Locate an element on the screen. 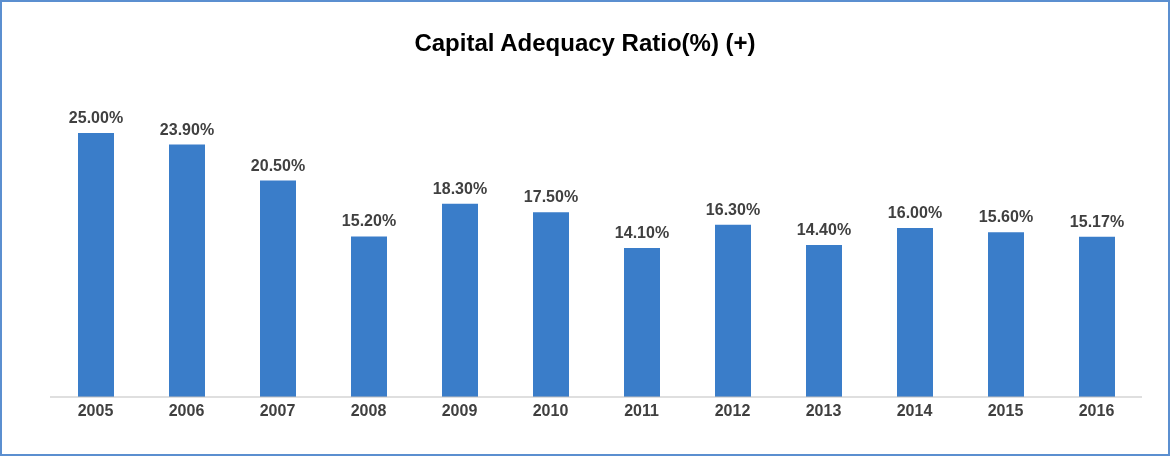 The width and height of the screenshot is (1170, 456). x-tick-label: 2011 is located at coordinates (641, 411).